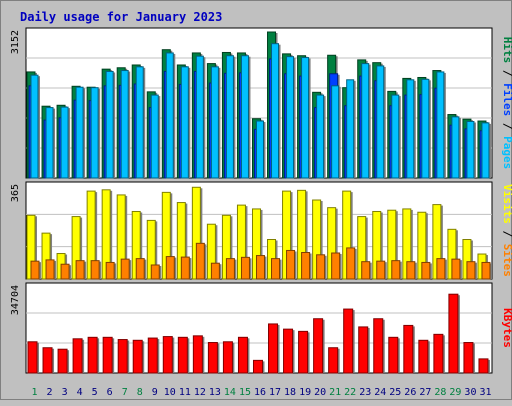  What do you see at coordinates (506, 50) in the screenshot?
I see `legend-item-hits: Hits` at bounding box center [506, 50].